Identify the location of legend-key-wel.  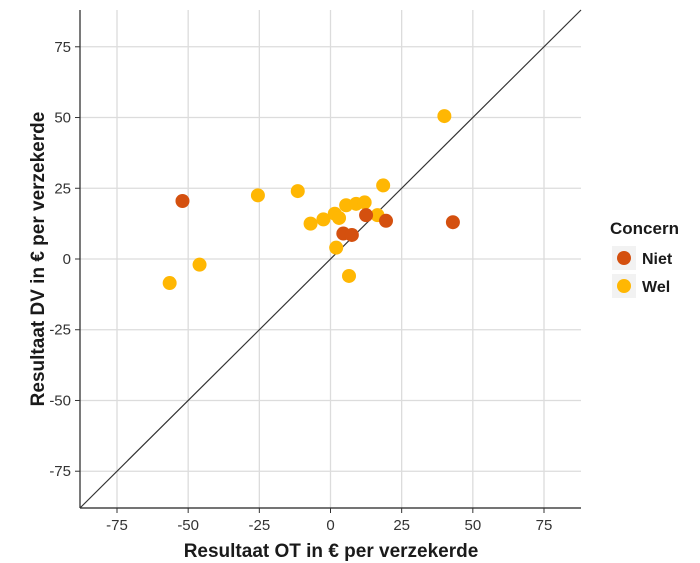
(624, 286).